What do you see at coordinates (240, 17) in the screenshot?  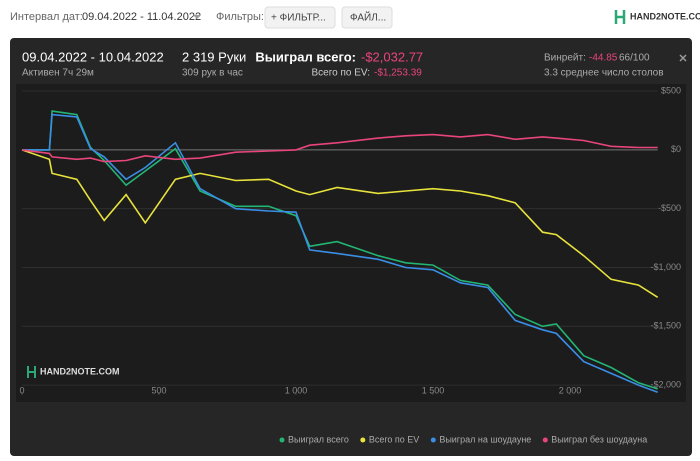 I see `filters-label: Фильтры:` at bounding box center [240, 17].